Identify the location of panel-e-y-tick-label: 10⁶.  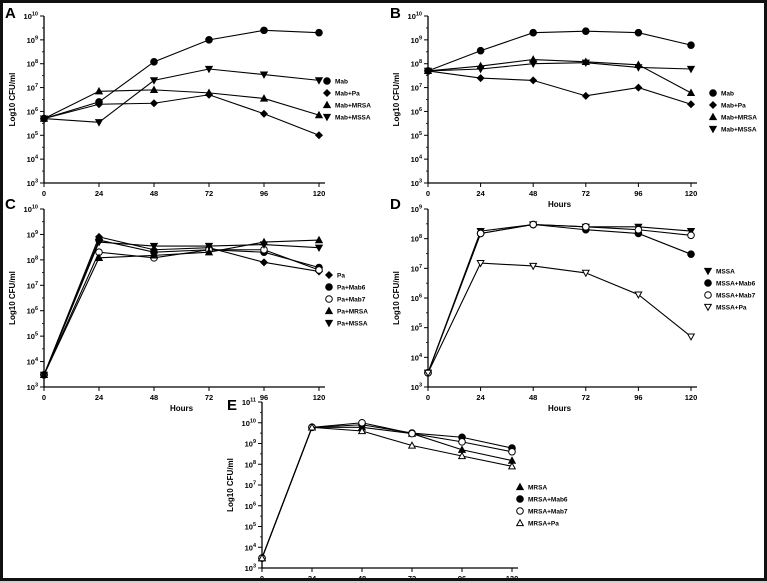
(250, 506).